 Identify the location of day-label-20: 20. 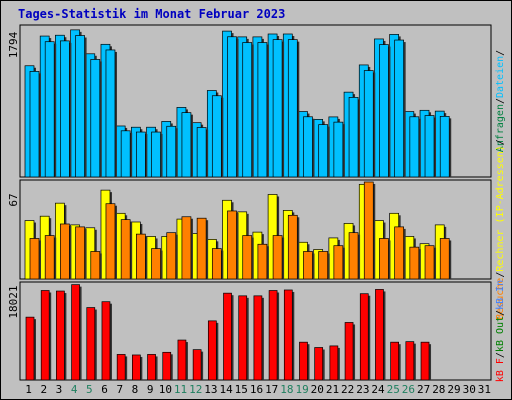
(317, 389).